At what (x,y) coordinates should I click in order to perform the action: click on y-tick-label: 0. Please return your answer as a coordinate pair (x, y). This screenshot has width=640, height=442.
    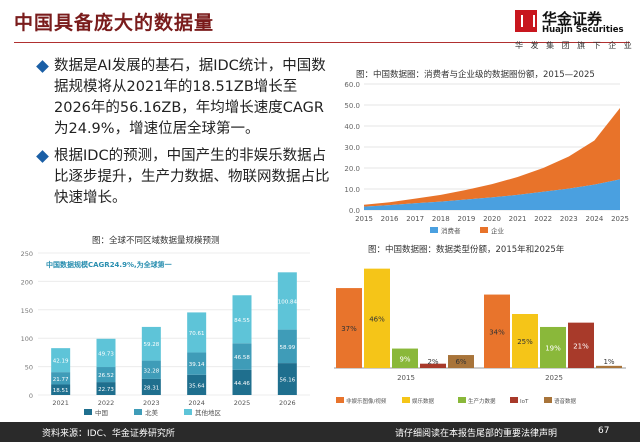
    Looking at the image, I should click on (31, 396).